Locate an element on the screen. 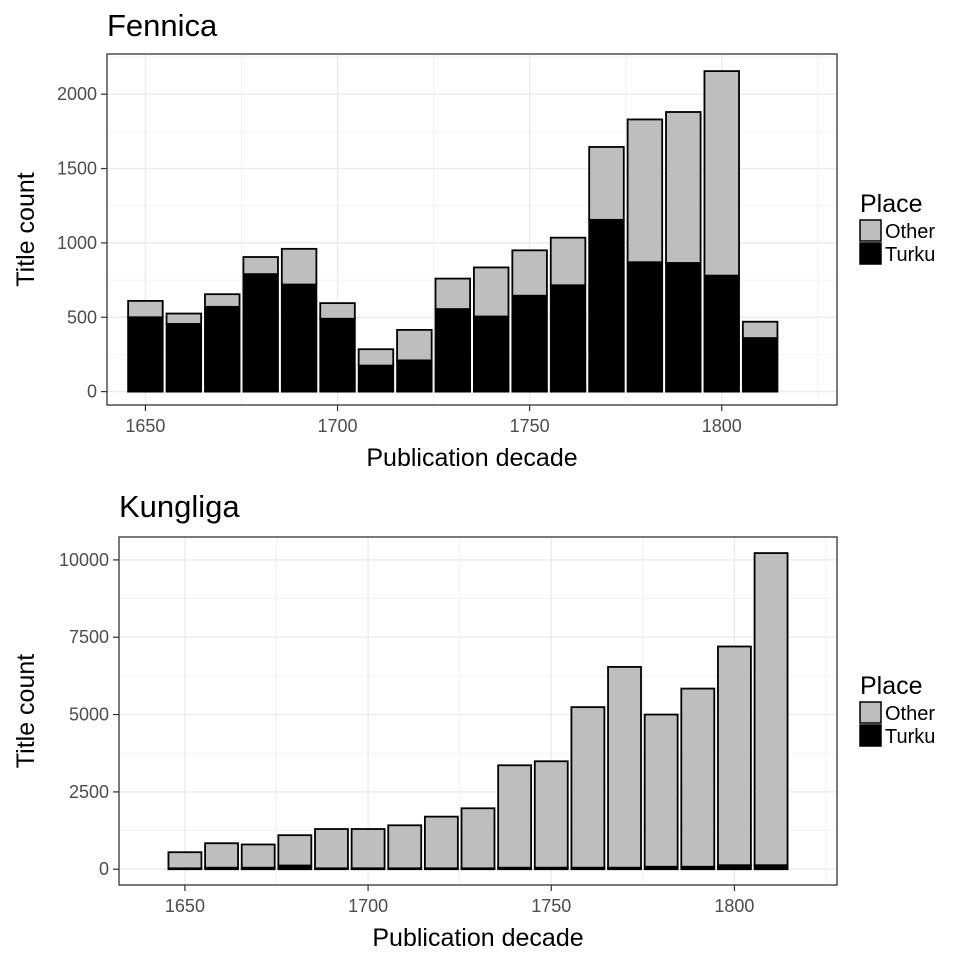 The height and width of the screenshot is (960, 960). chart-title: Fennica is located at coordinates (162, 25).